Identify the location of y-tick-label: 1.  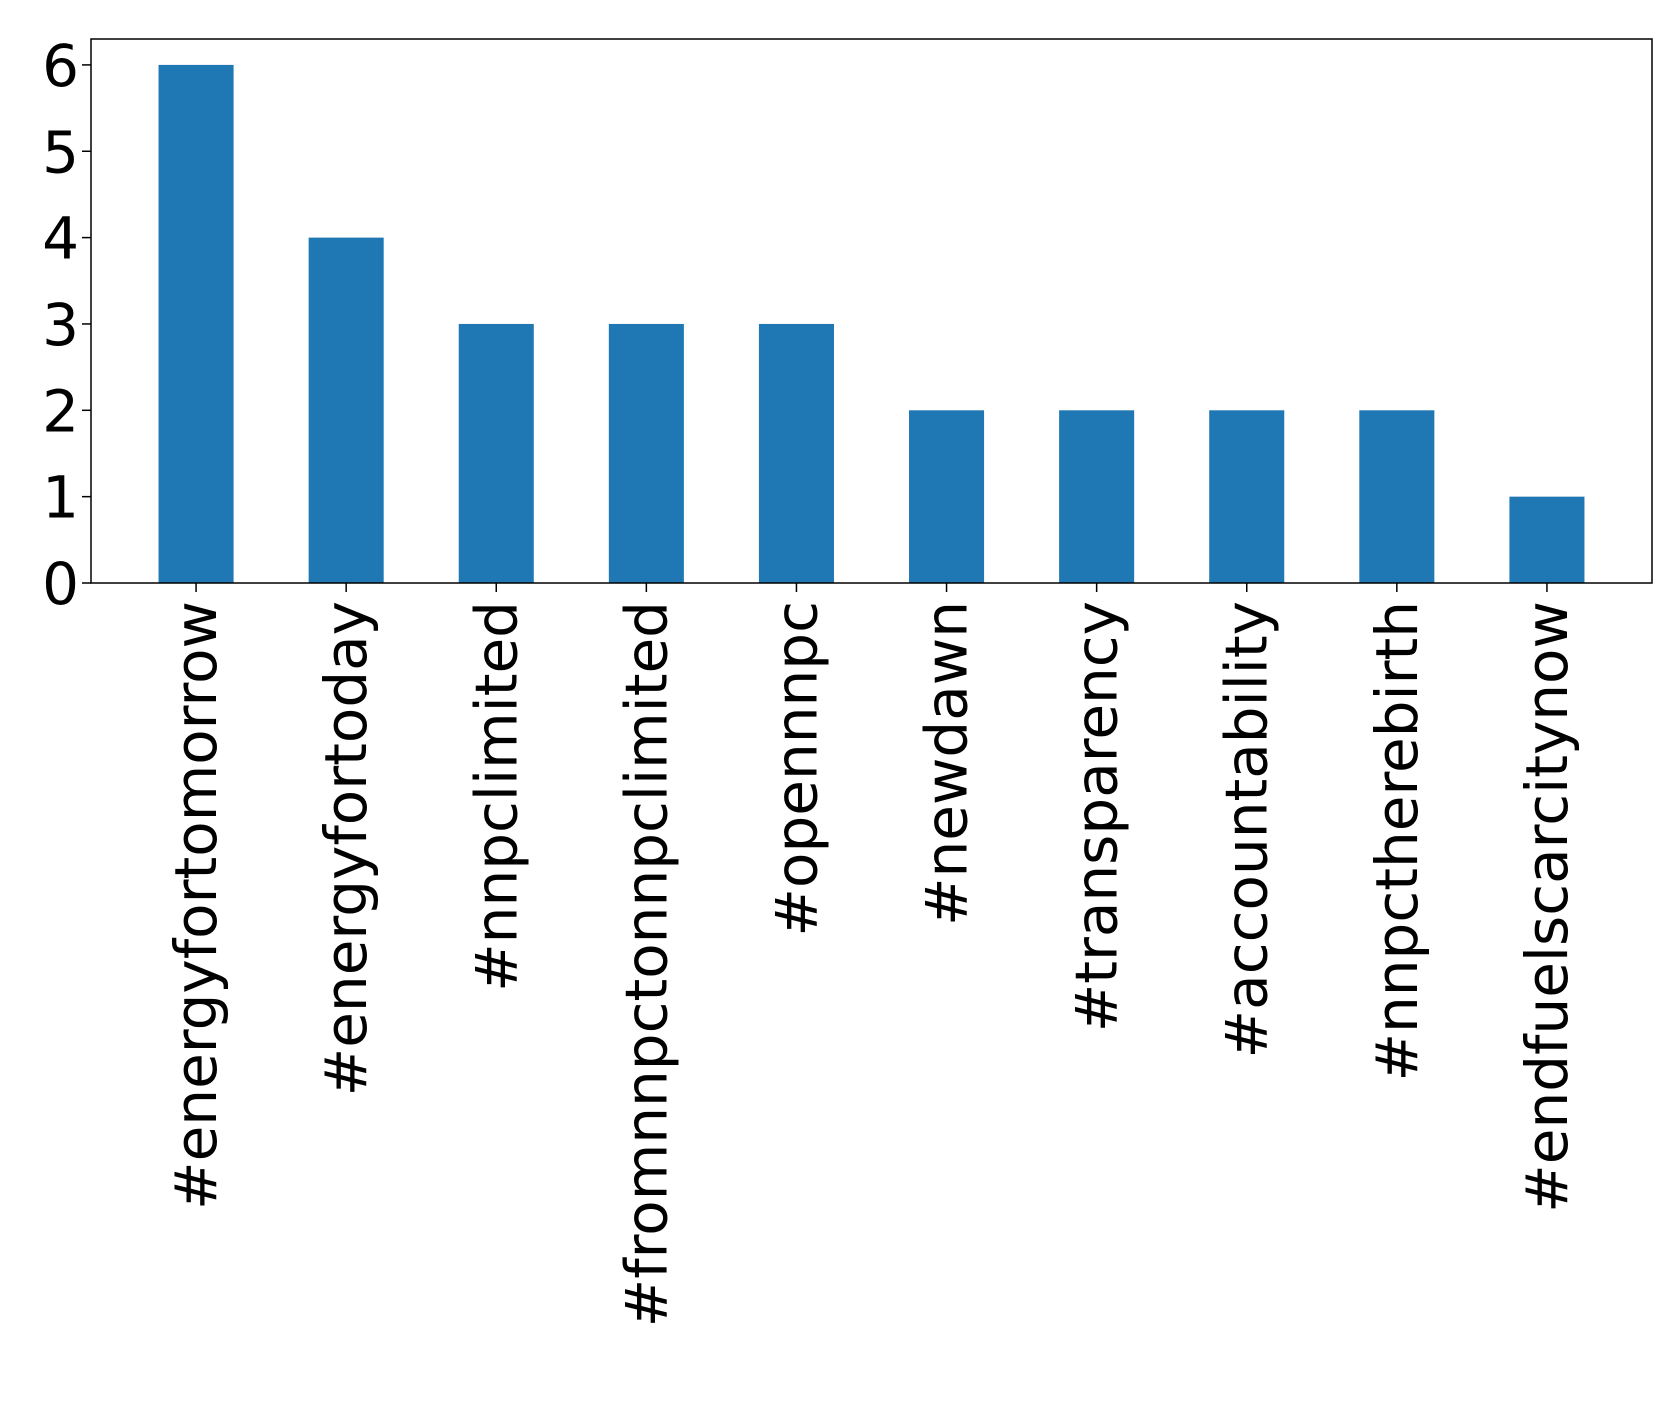
(60, 498).